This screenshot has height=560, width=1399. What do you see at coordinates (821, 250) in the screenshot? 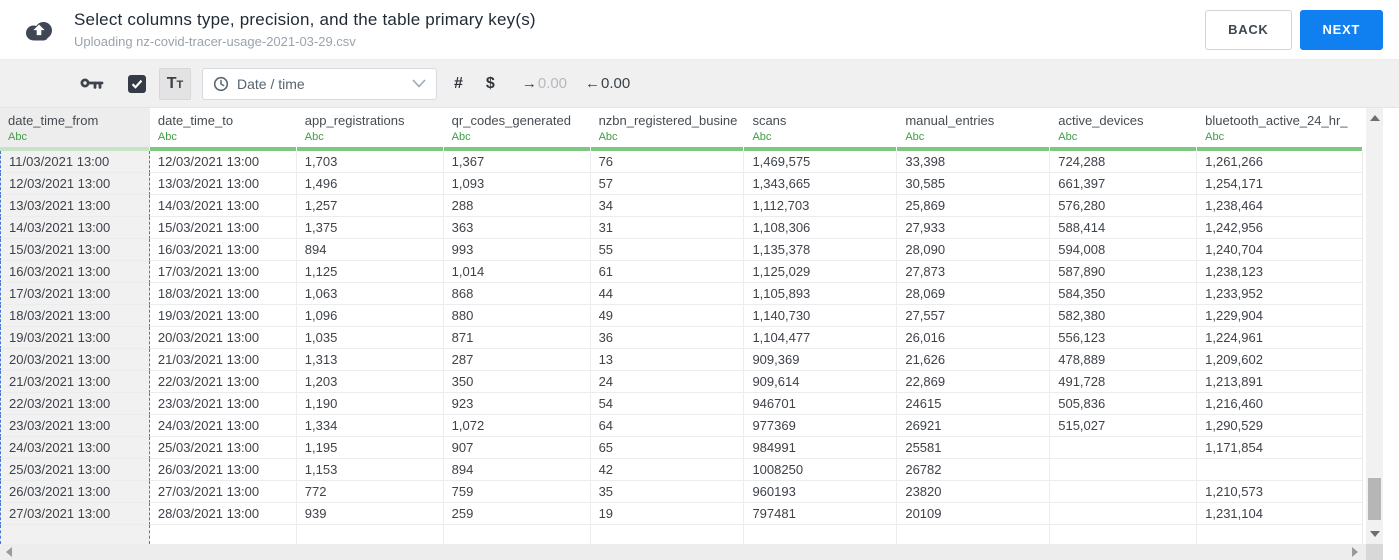
I see `table-cell: 1,135,378` at bounding box center [821, 250].